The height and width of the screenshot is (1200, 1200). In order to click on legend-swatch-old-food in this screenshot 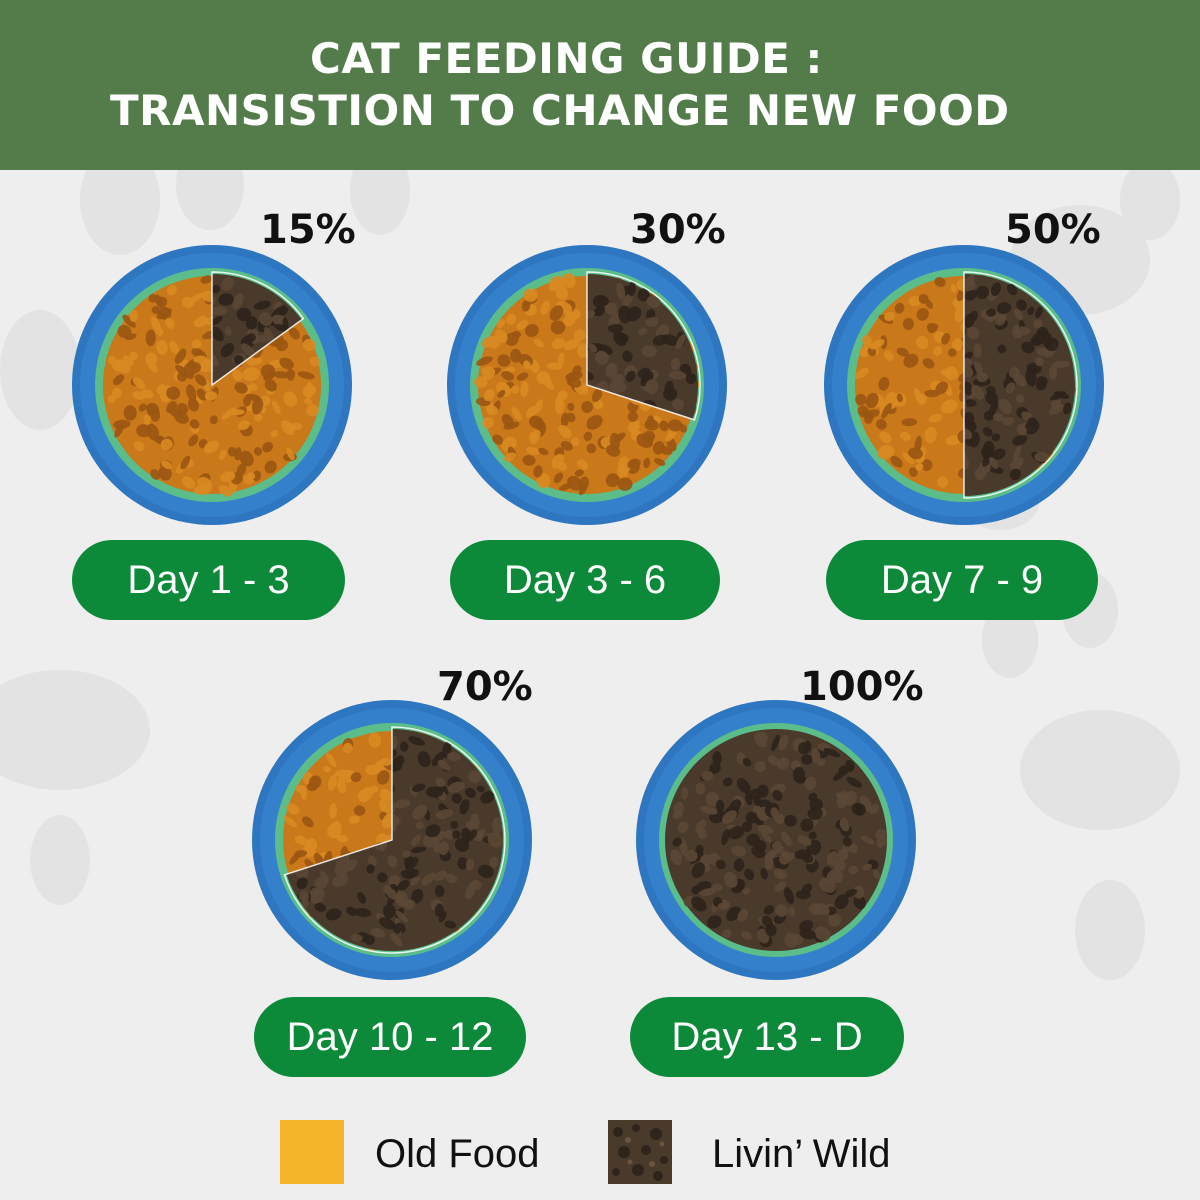, I will do `click(312, 1152)`.